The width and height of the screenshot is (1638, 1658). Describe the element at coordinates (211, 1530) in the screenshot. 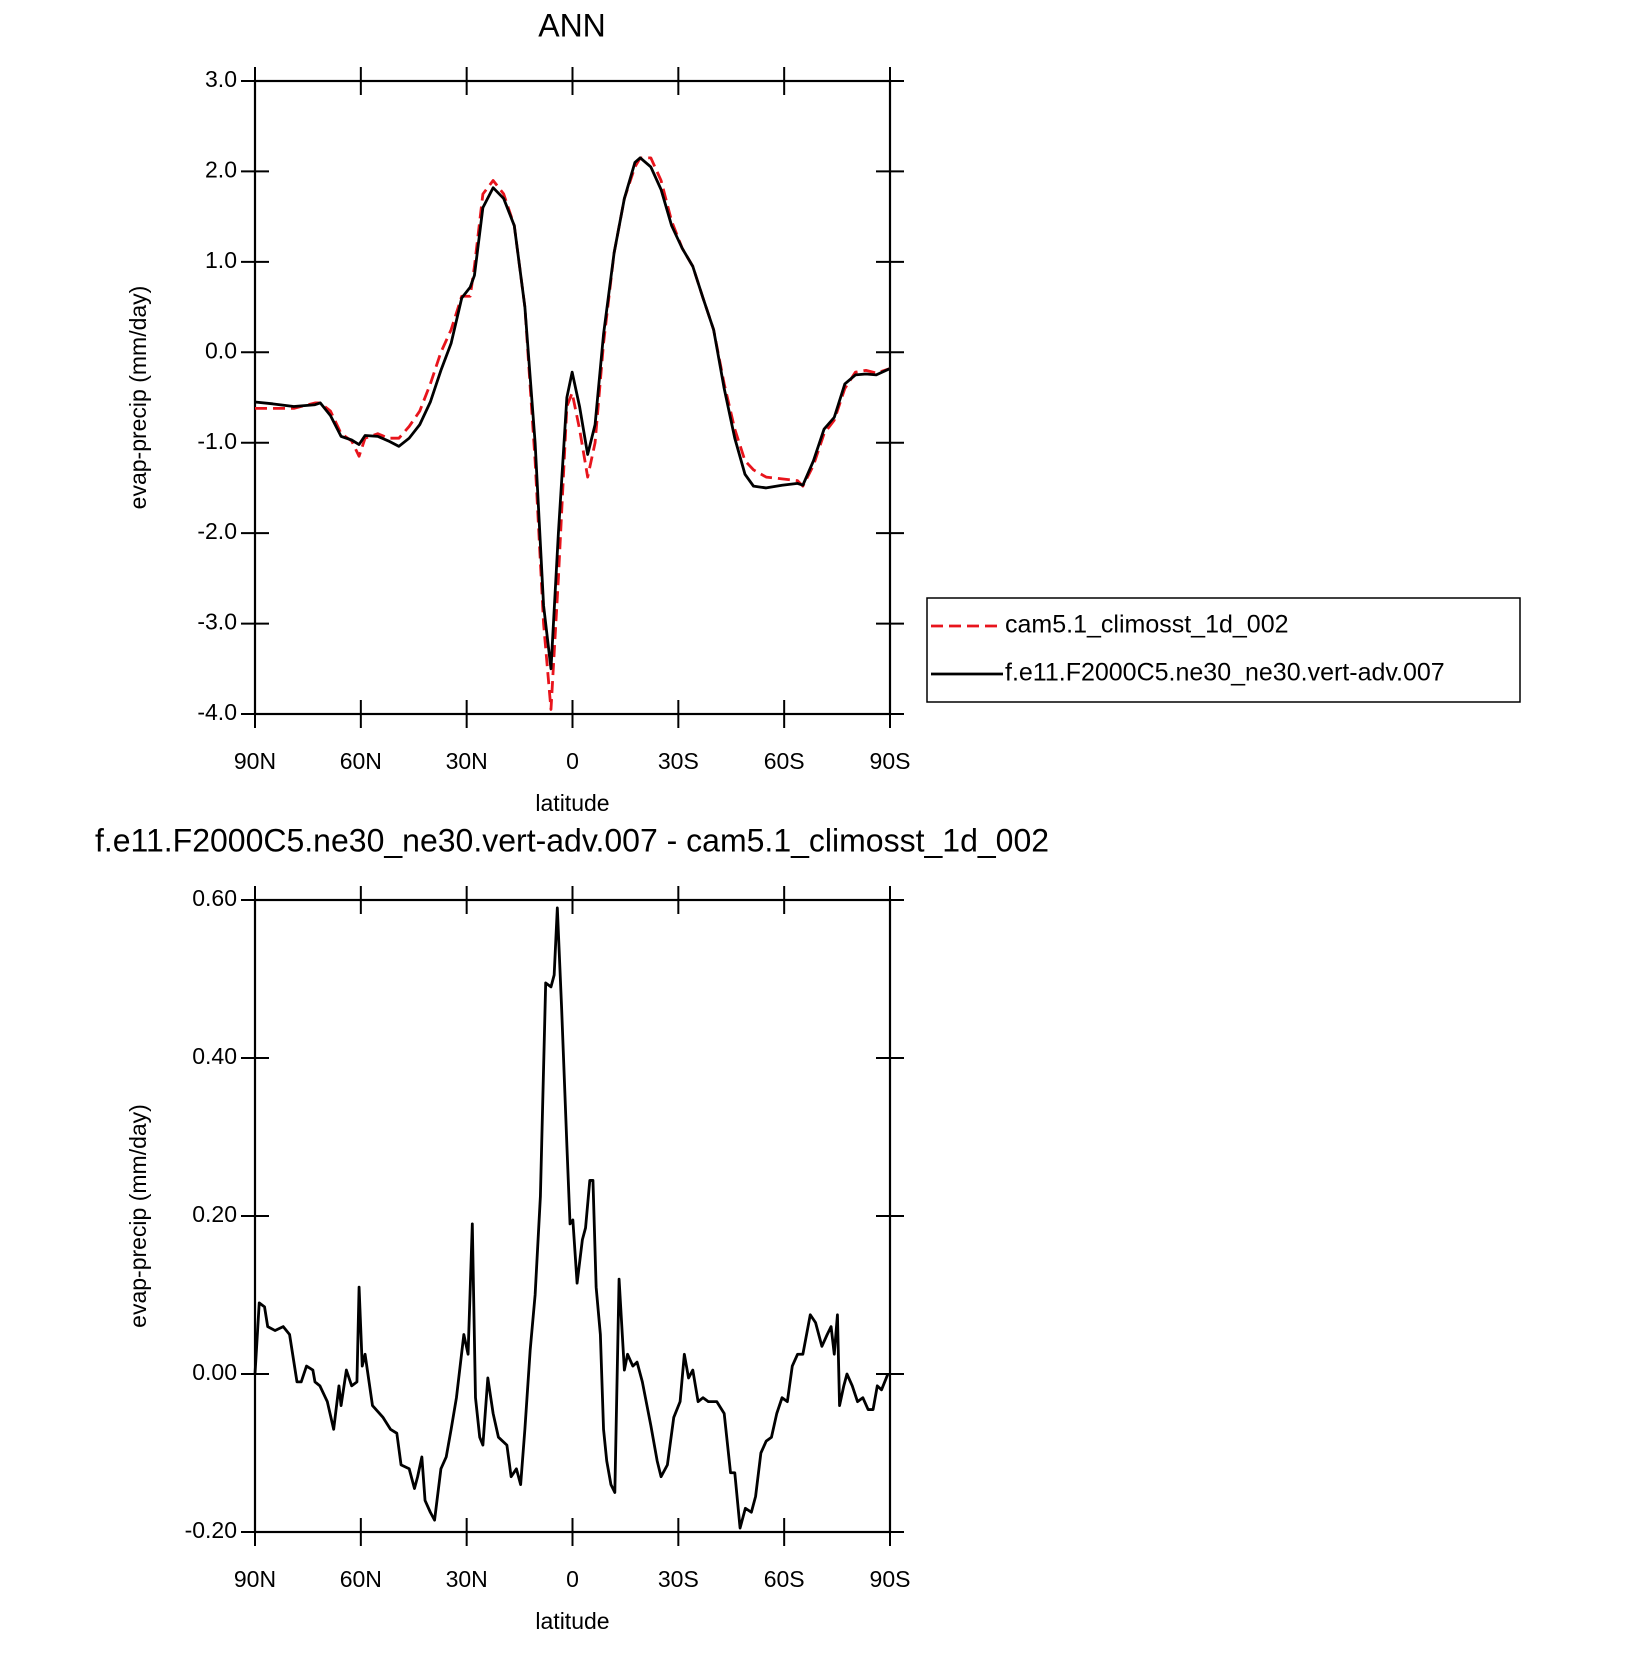

I see `y-tick-label: -0.20` at that location.